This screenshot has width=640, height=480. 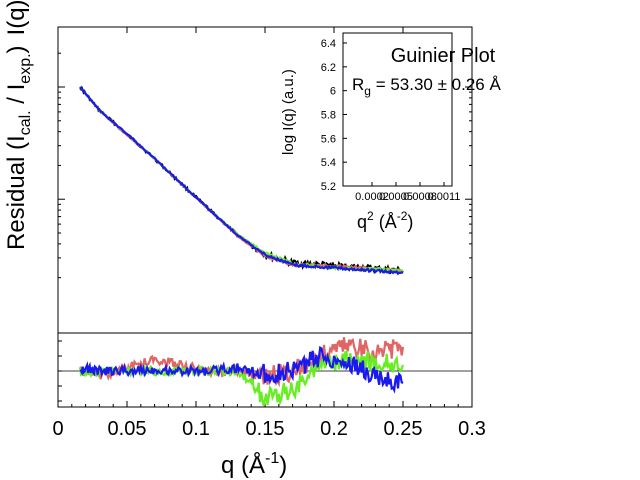 What do you see at coordinates (127, 429) in the screenshot?
I see `x-tick-label: 0.05` at bounding box center [127, 429].